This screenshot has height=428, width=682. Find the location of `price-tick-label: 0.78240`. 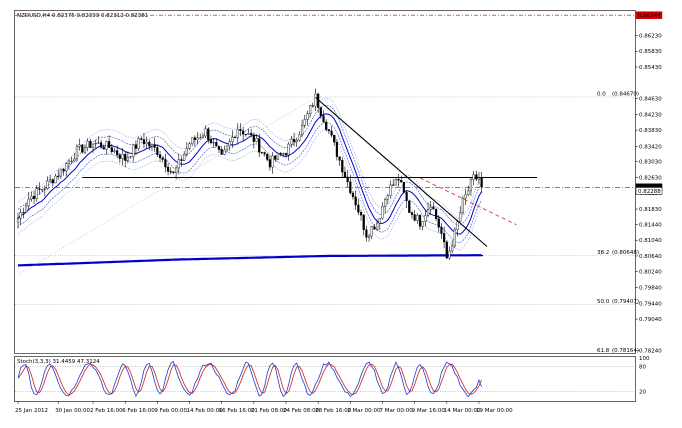

price-tick-label: 0.78240 is located at coordinates (650, 352).